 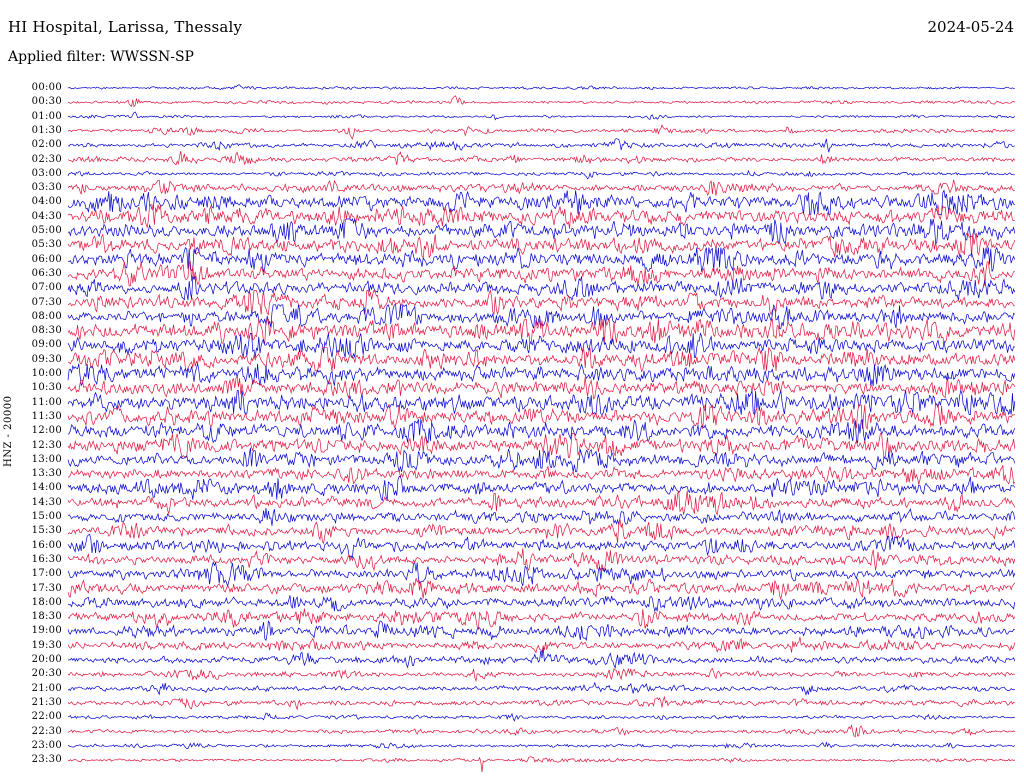 I want to click on time-label: 13:30, so click(x=46, y=474).